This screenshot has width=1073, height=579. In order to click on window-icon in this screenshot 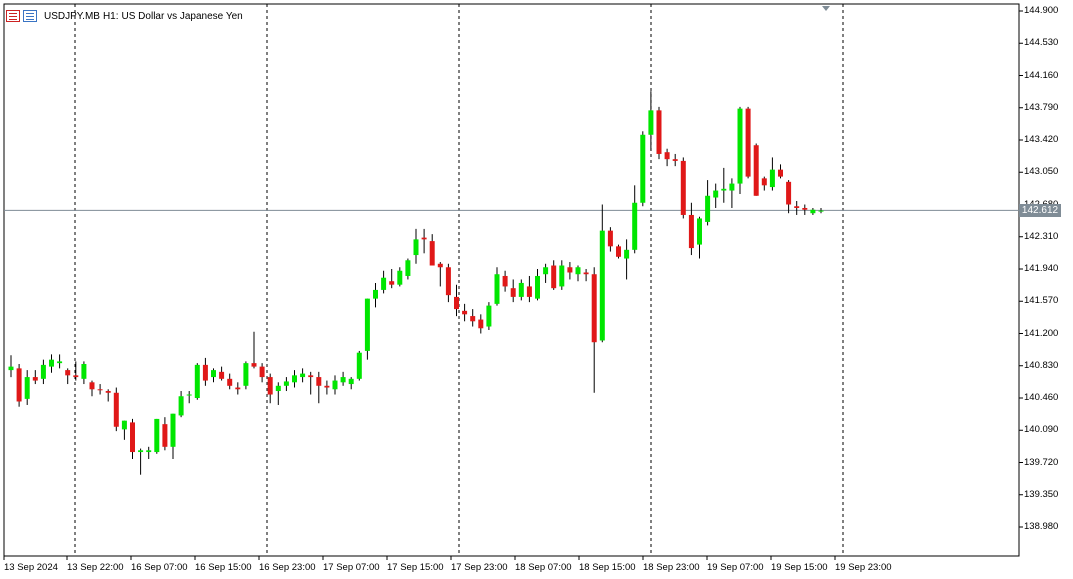, I will do `click(30, 16)`.